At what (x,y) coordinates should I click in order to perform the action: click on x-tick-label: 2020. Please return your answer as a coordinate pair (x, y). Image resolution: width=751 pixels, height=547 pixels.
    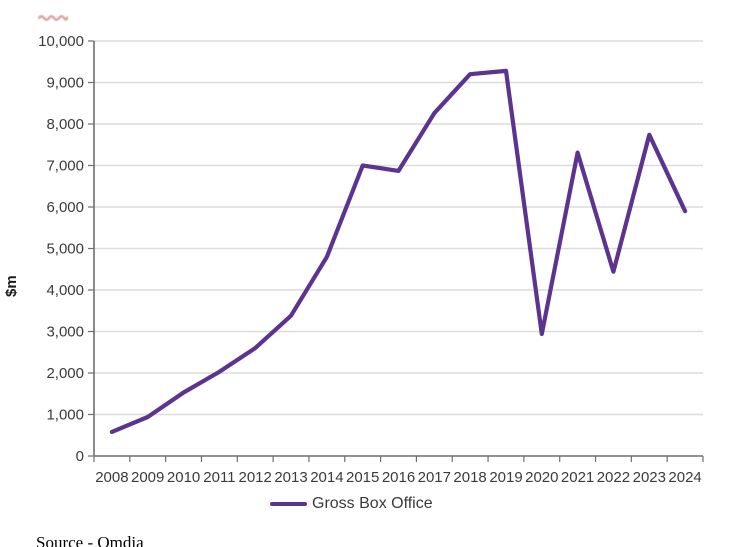
    Looking at the image, I should click on (541, 477).